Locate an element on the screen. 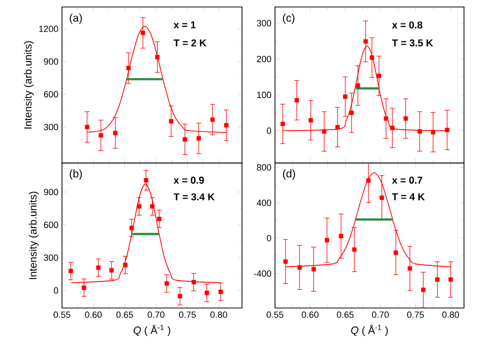 This screenshot has height=352, width=480. annotation: T = 3.5 K is located at coordinates (413, 42).